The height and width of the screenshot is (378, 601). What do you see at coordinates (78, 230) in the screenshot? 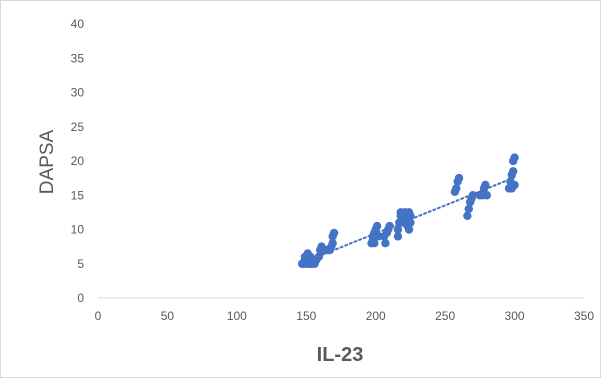
I see `y-tick-label: 10` at bounding box center [78, 230].